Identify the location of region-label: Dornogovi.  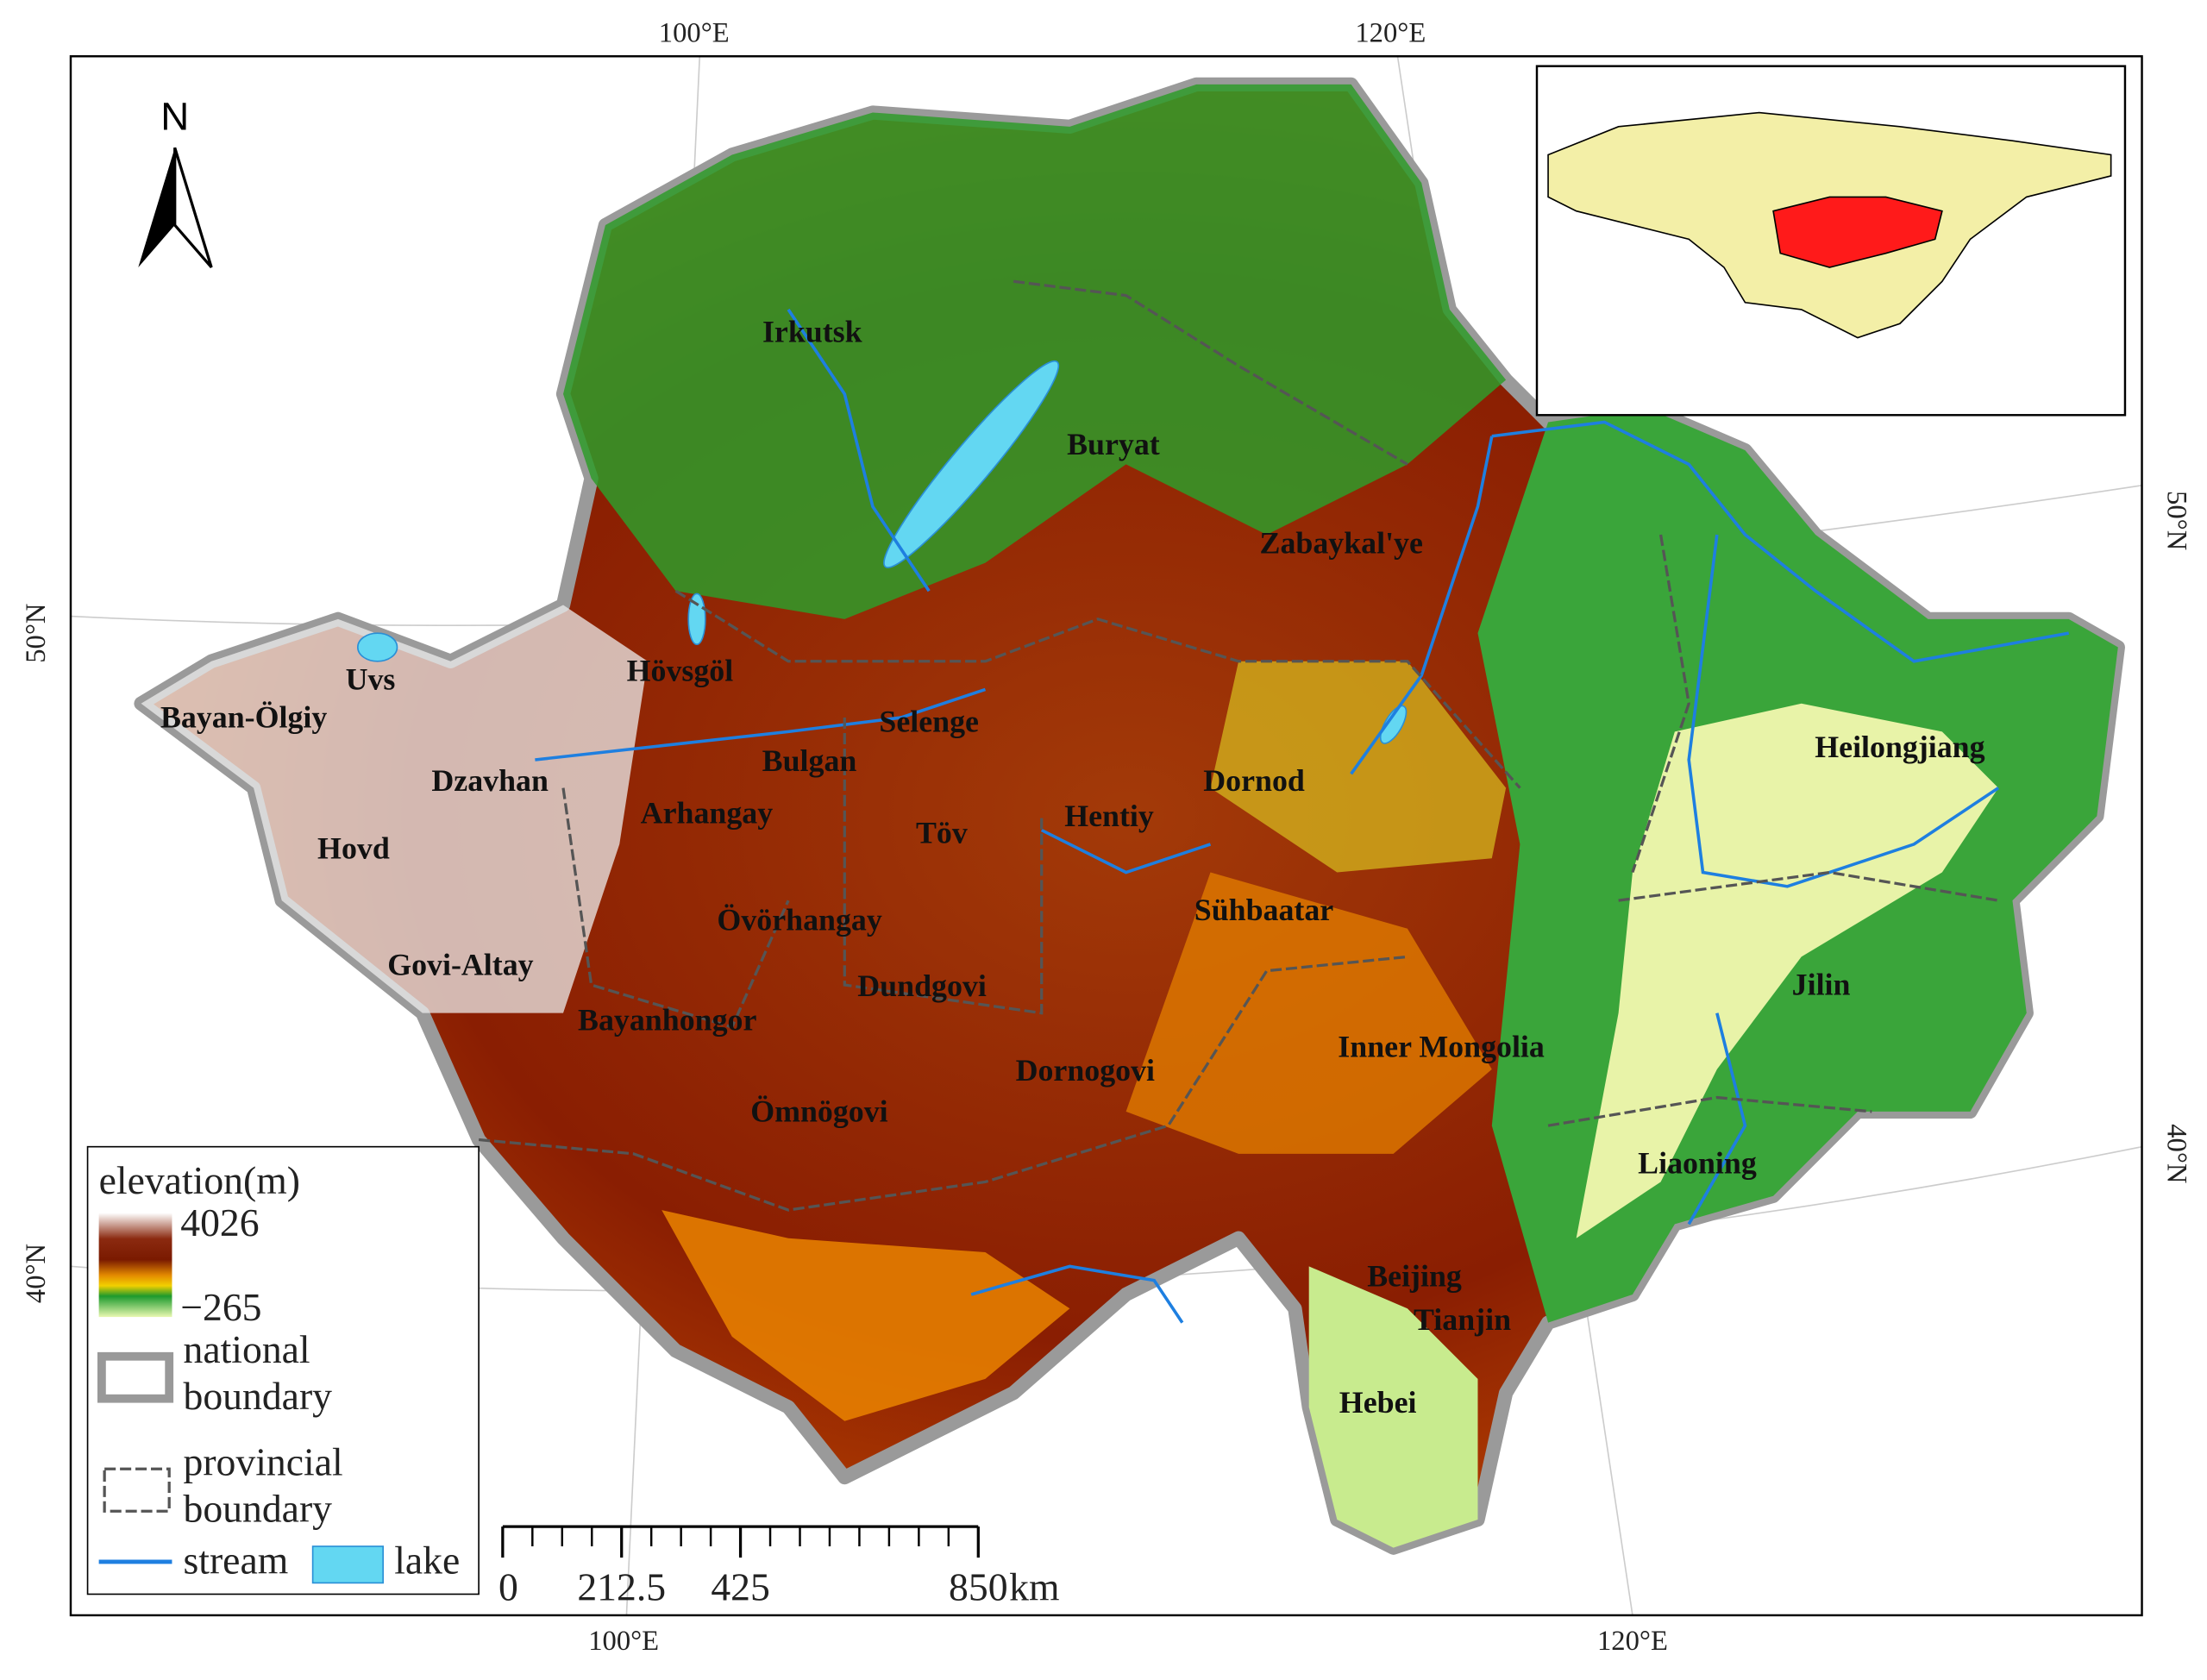
(1085, 1071).